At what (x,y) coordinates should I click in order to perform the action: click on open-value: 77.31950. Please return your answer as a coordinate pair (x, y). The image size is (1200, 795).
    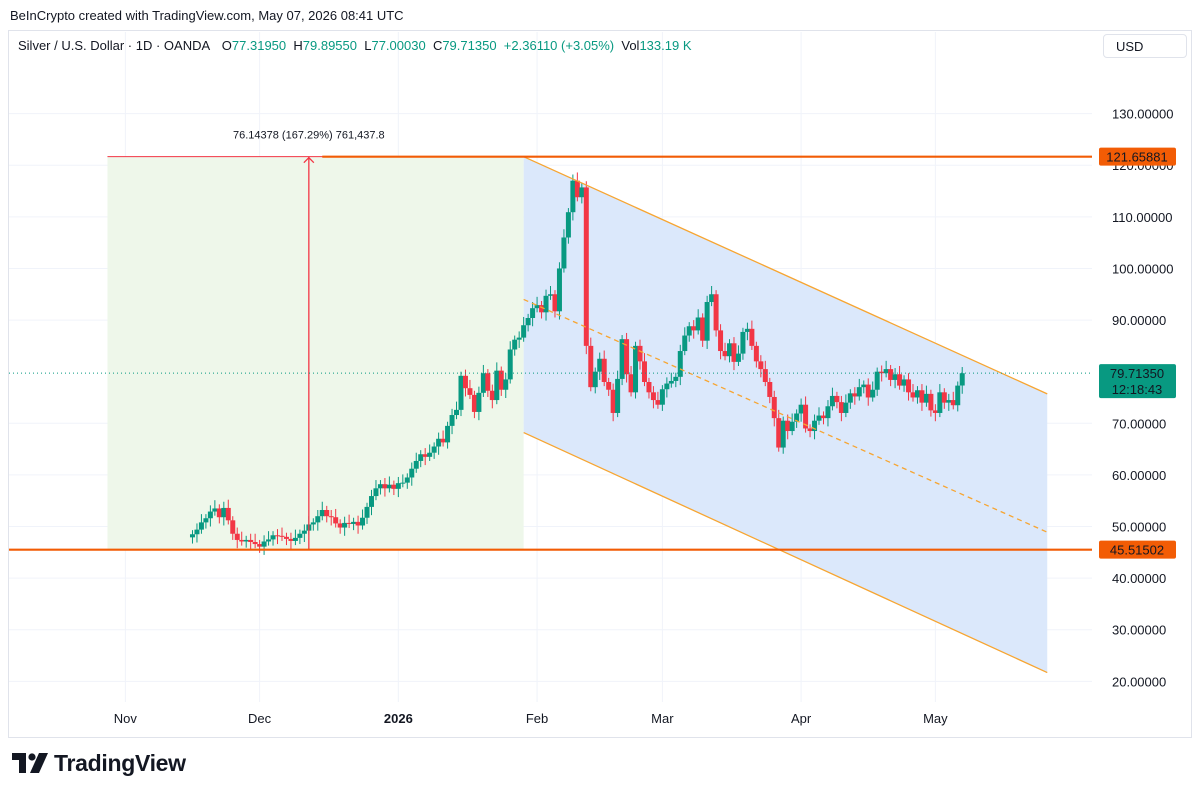
    Looking at the image, I should click on (259, 45).